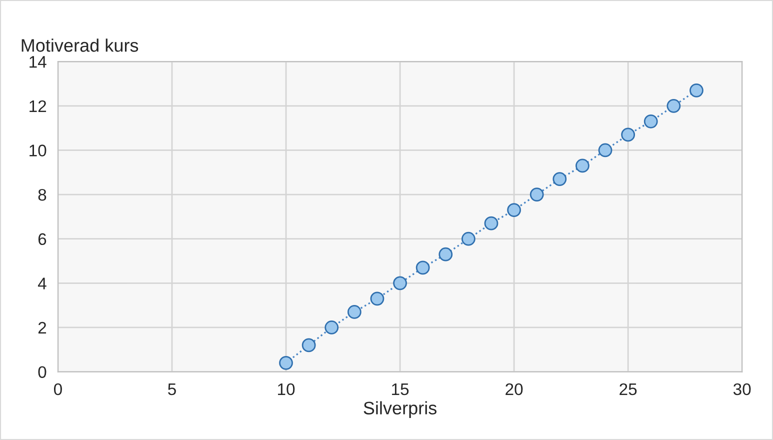 The image size is (773, 440). What do you see at coordinates (38, 106) in the screenshot?
I see `y-tick-label: 12` at bounding box center [38, 106].